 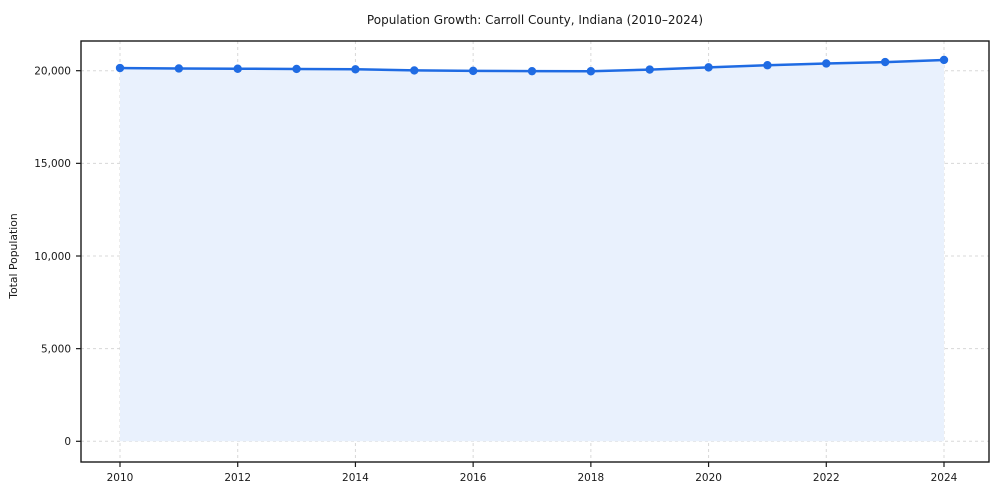 I want to click on y-tick-label: 20,000, so click(x=52, y=72).